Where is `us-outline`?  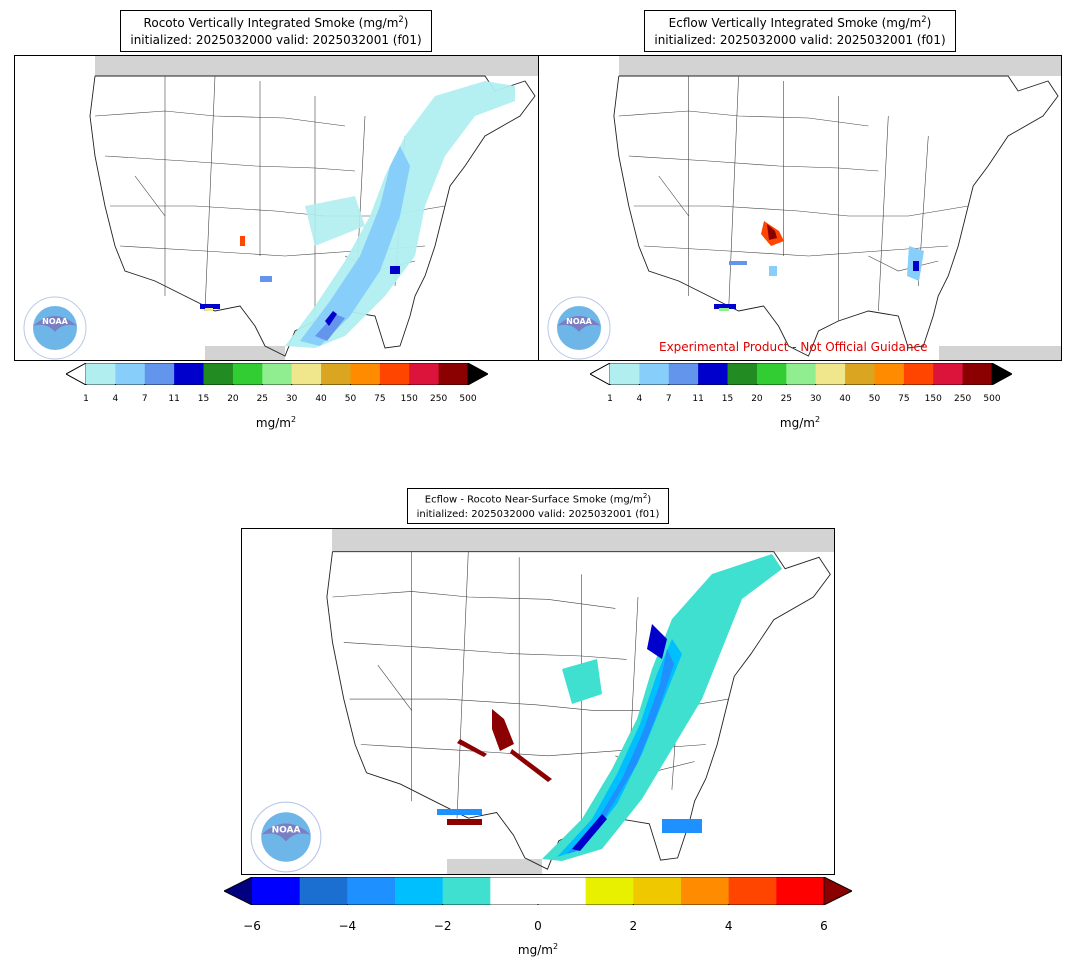
us-outline is located at coordinates (836, 216).